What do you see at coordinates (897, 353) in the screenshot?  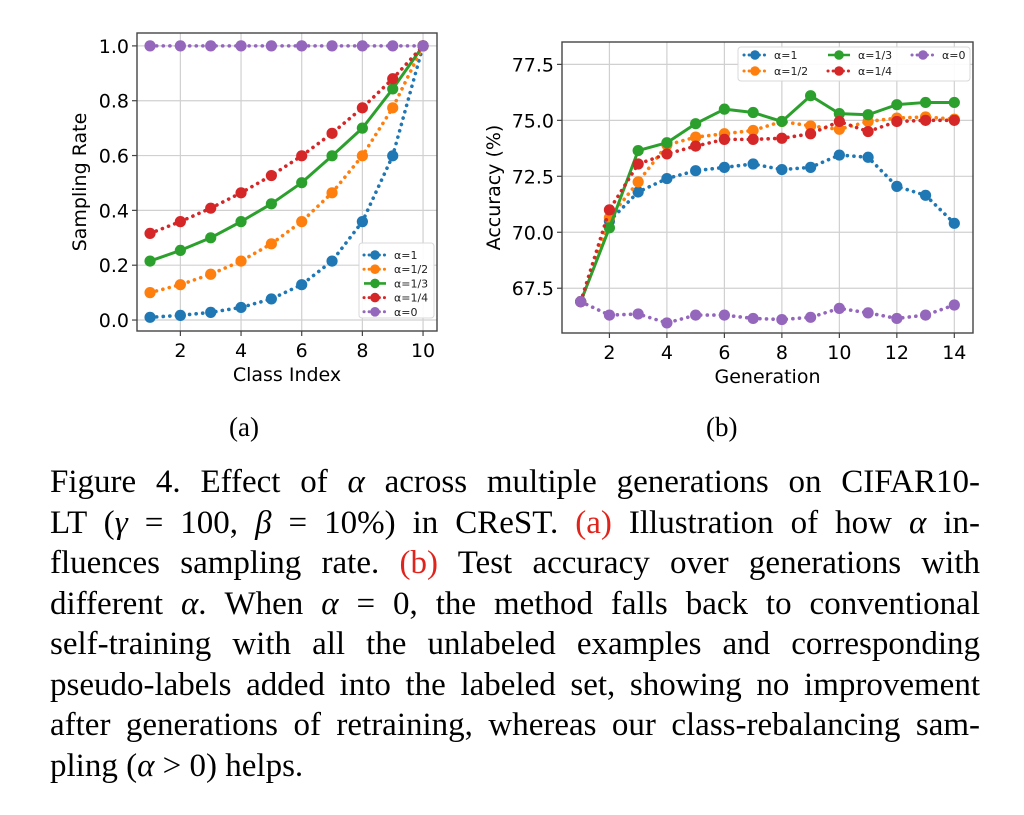 I see `x-tick-label: 12` at bounding box center [897, 353].